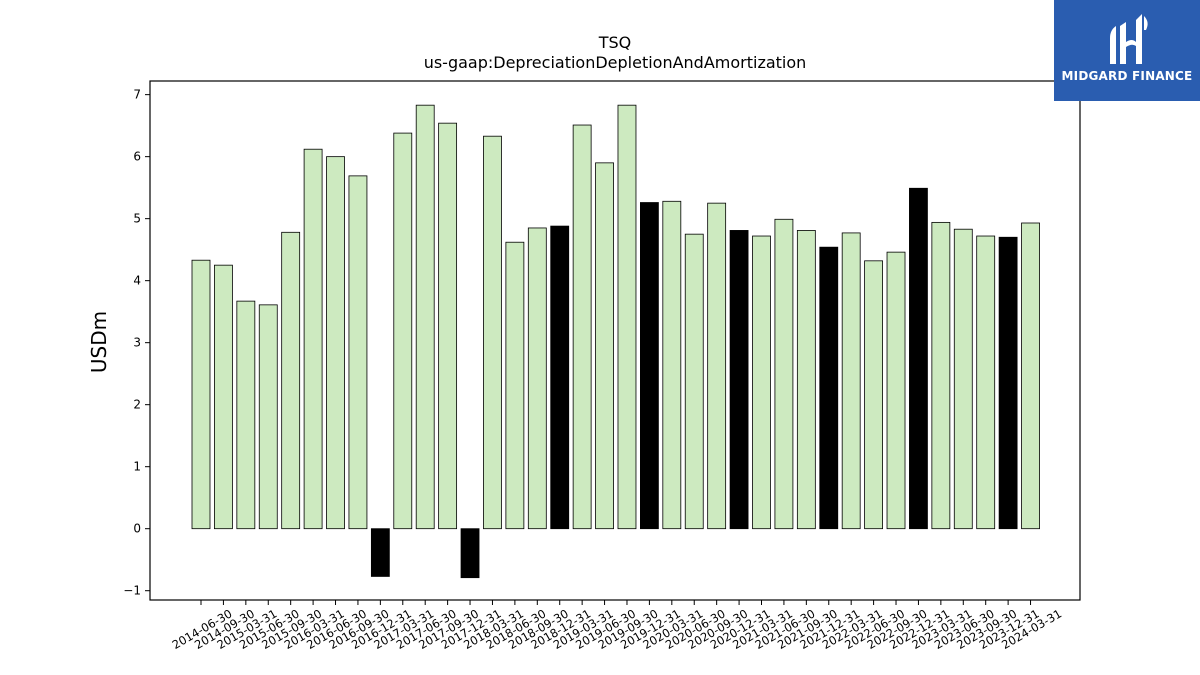 This screenshot has width=1200, height=675. Describe the element at coordinates (137, 95) in the screenshot. I see `y-tick-label: 7` at that location.